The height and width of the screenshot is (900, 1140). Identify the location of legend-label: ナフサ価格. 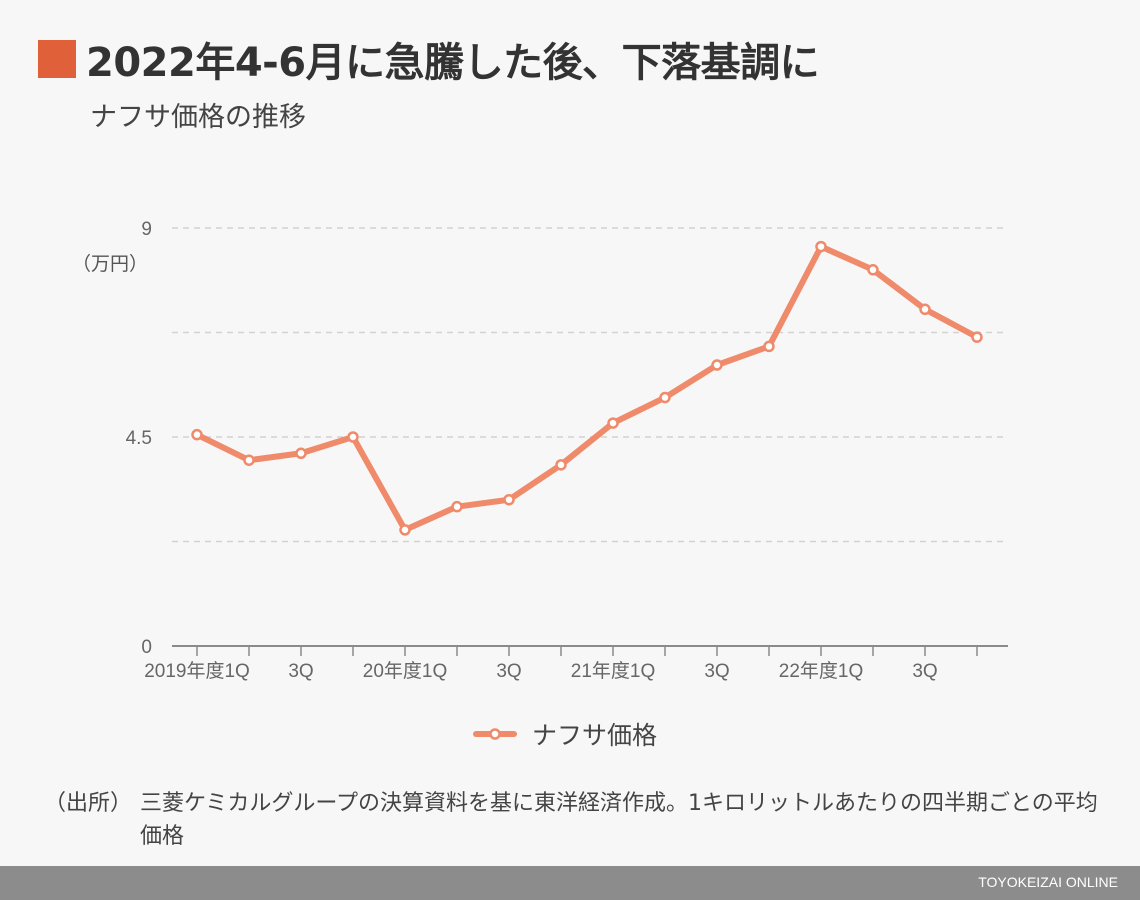
(595, 735).